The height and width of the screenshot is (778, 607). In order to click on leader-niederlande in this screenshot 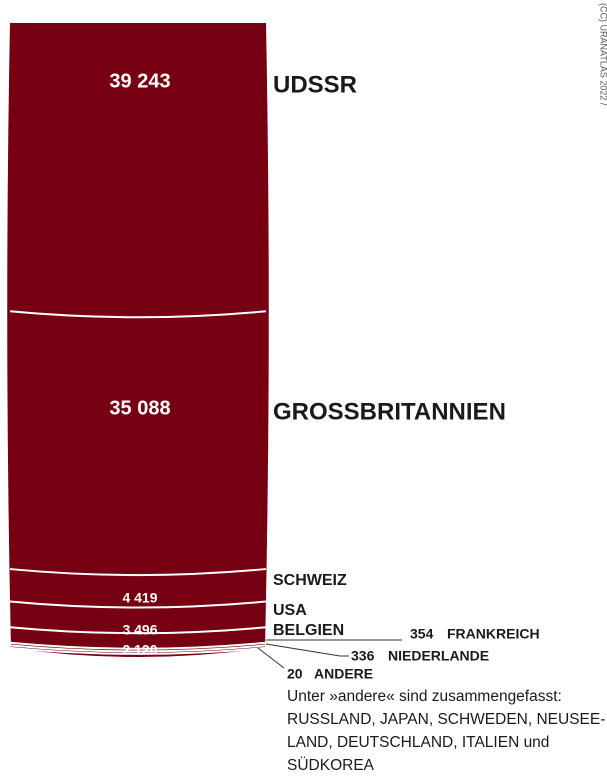, I will do `click(307, 650)`.